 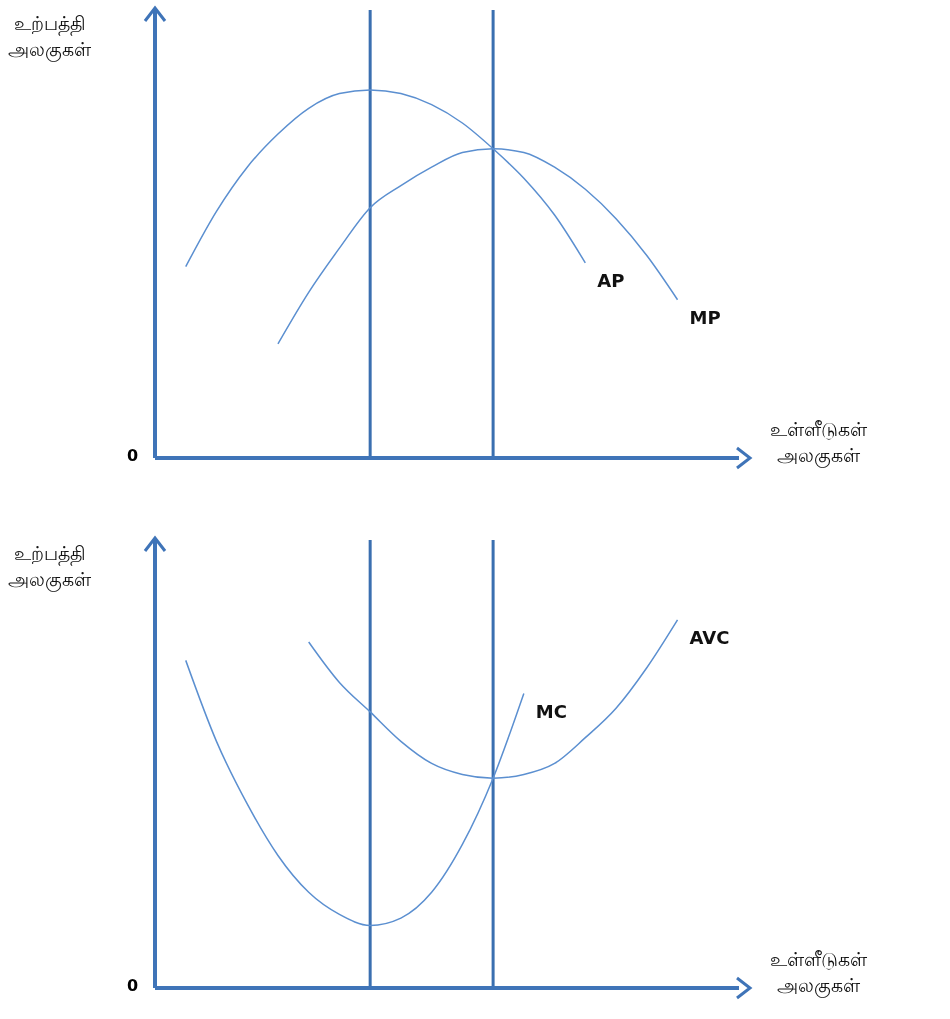 What do you see at coordinates (611, 280) in the screenshot?
I see `series-label: AP` at bounding box center [611, 280].